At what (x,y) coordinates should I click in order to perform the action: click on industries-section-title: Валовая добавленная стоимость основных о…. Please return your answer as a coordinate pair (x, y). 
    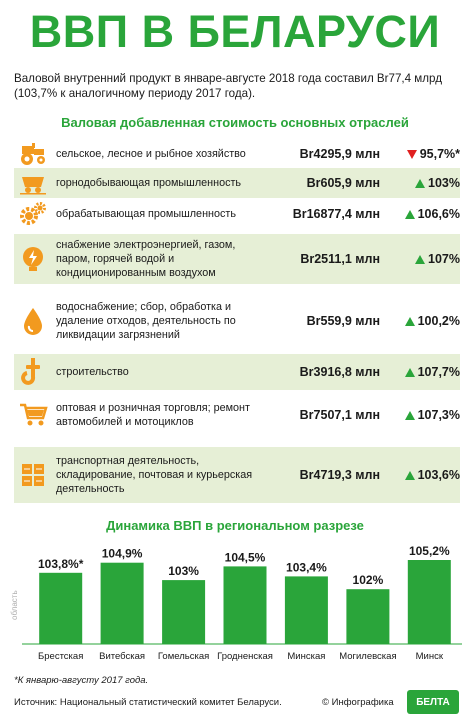
    Looking at the image, I should click on (235, 122).